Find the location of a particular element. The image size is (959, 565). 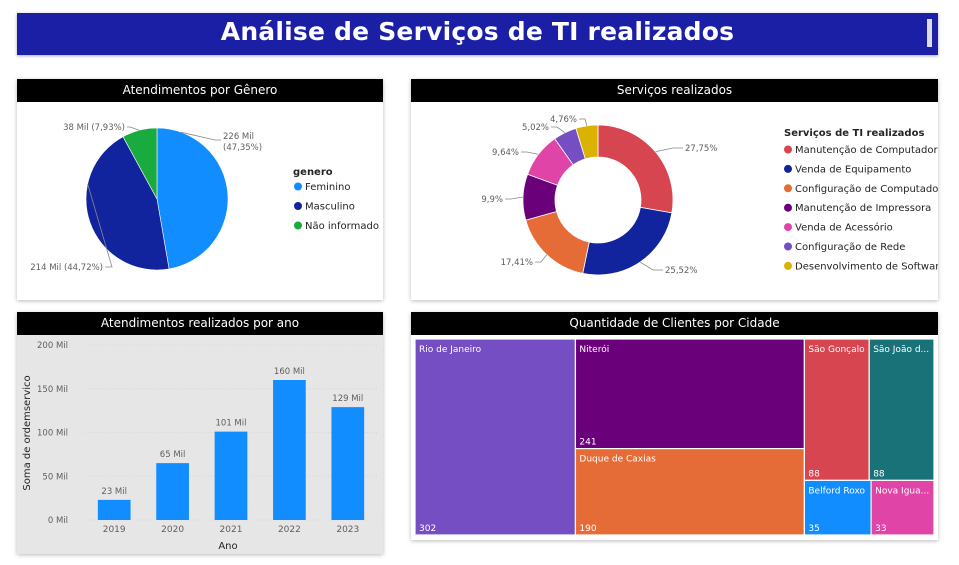

pie-slice-nao-informado is located at coordinates (140, 163).